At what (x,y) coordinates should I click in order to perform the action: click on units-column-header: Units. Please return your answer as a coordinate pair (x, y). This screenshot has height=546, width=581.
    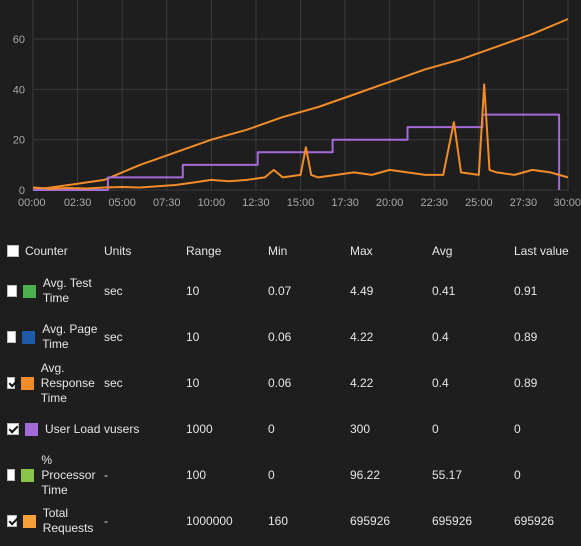
    Looking at the image, I should click on (118, 251).